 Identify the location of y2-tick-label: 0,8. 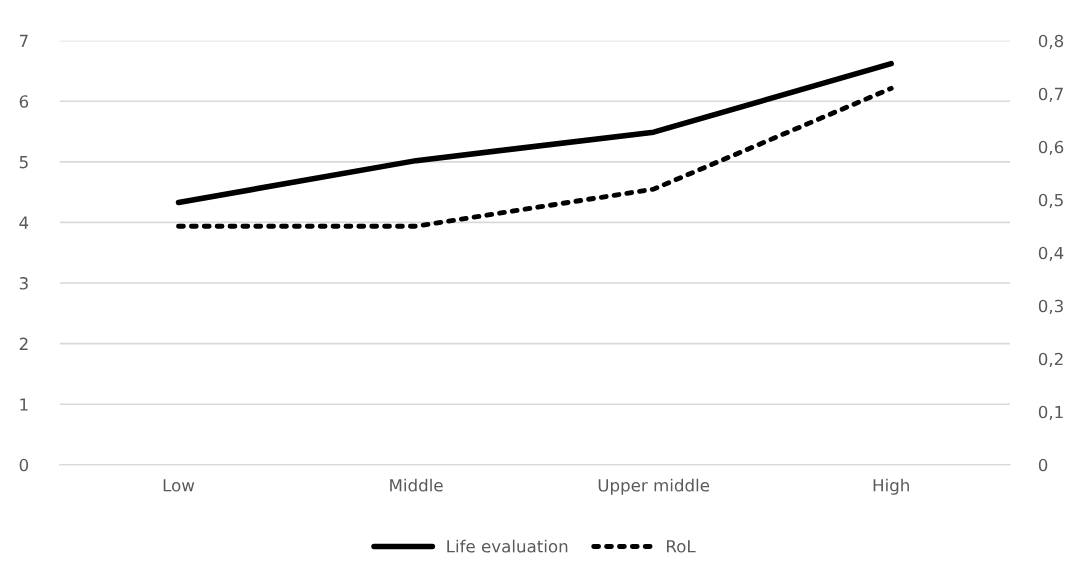
(1051, 41).